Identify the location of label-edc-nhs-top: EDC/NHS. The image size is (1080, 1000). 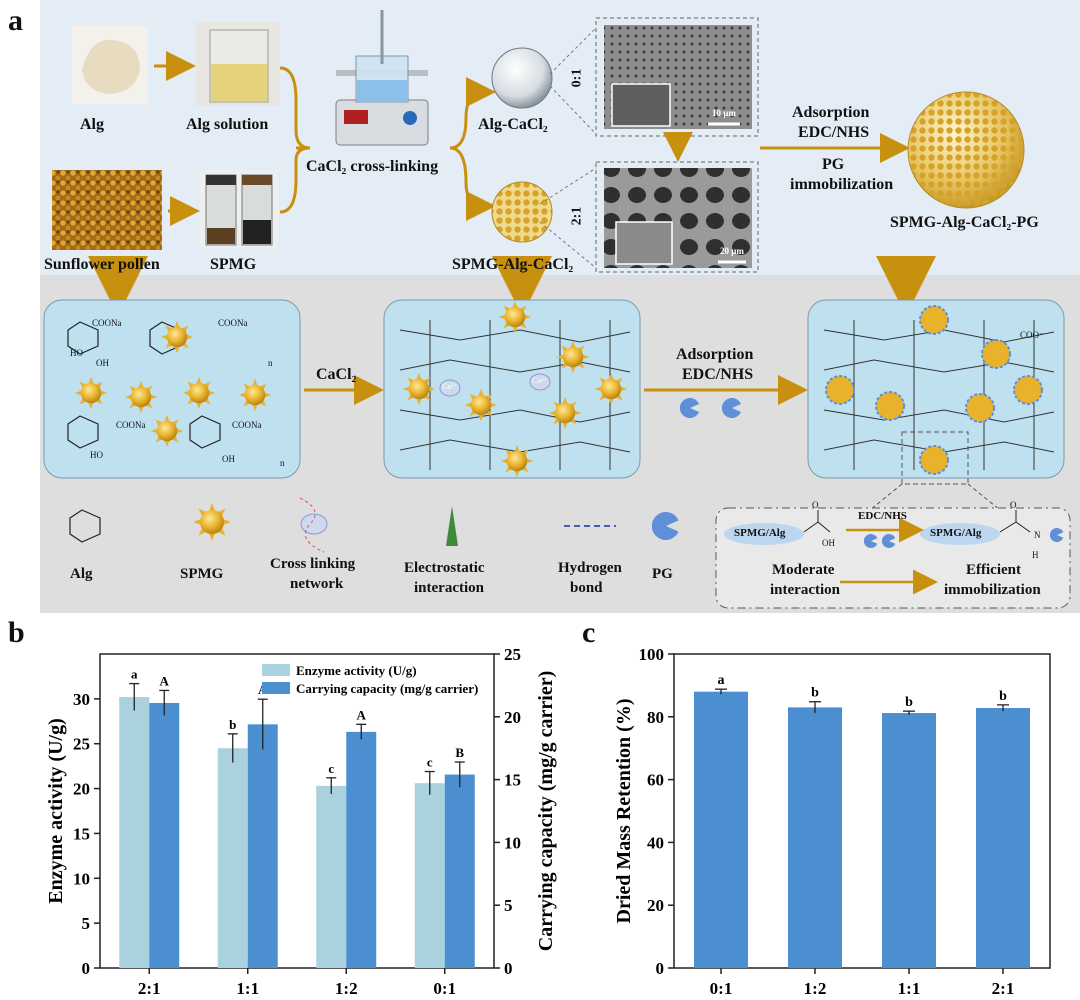
(834, 132).